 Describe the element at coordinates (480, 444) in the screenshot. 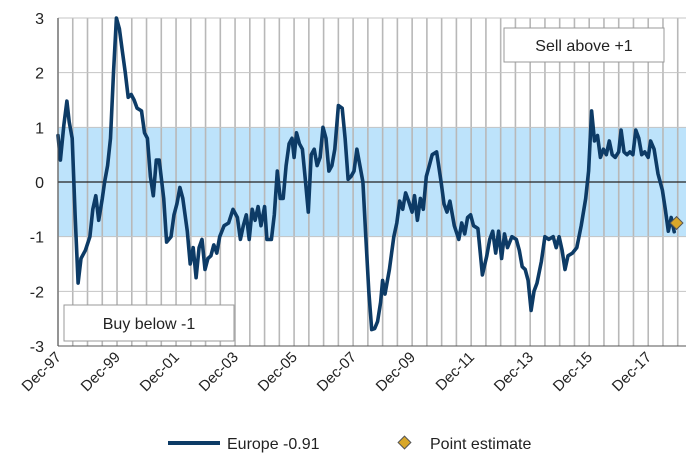

I see `legend-point-label: Point estimate` at that location.